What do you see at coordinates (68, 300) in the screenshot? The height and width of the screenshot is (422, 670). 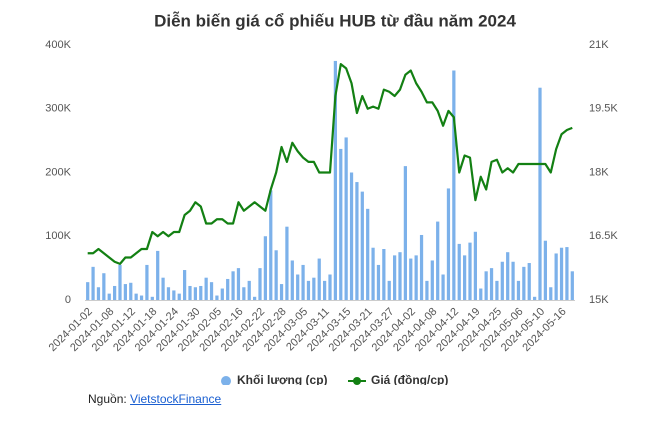 I see `y-tick-label: 0` at bounding box center [68, 300].